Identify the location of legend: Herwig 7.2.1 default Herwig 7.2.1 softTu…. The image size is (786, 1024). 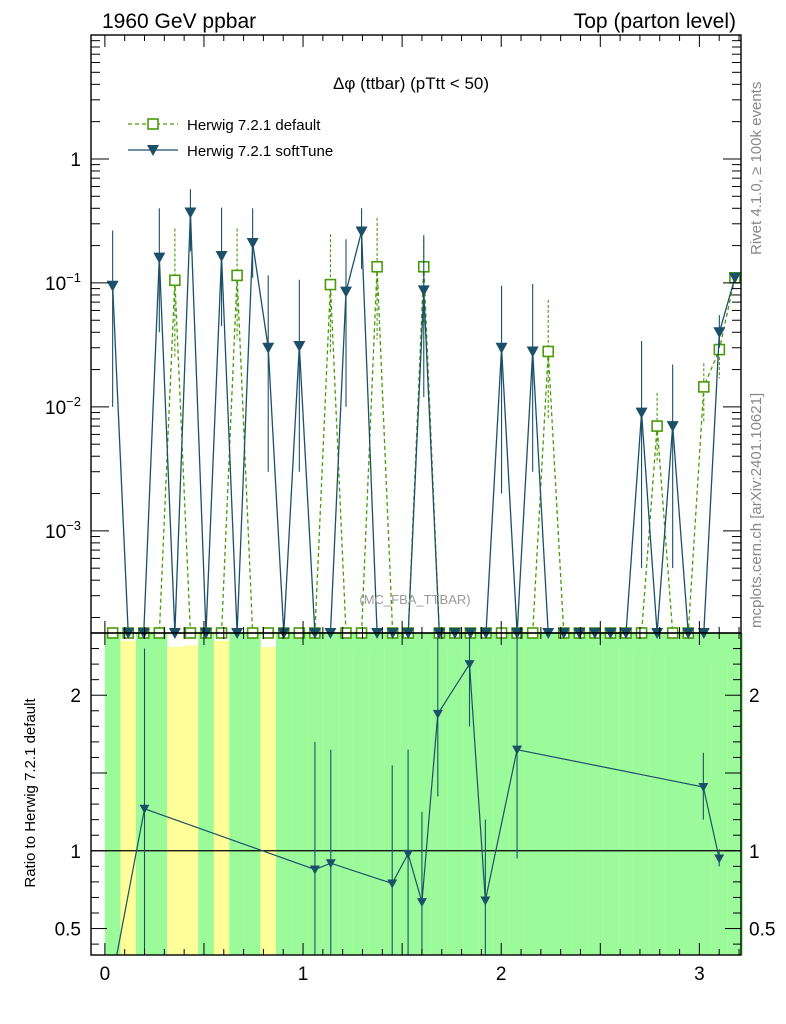
(230, 138).